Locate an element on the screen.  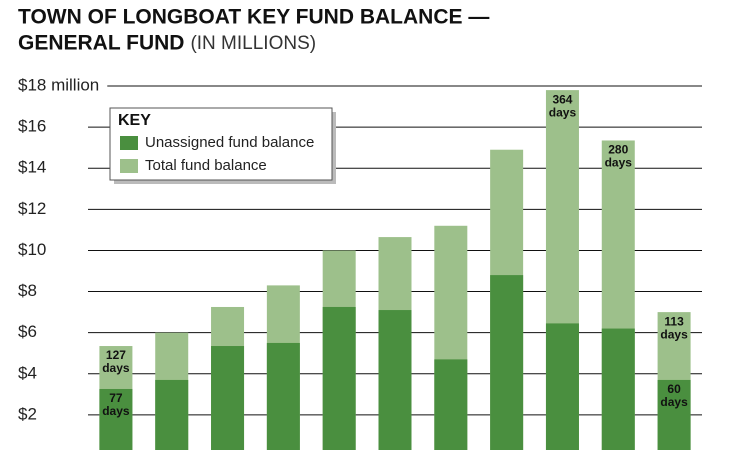
y-tick-label: $4 is located at coordinates (27, 372).